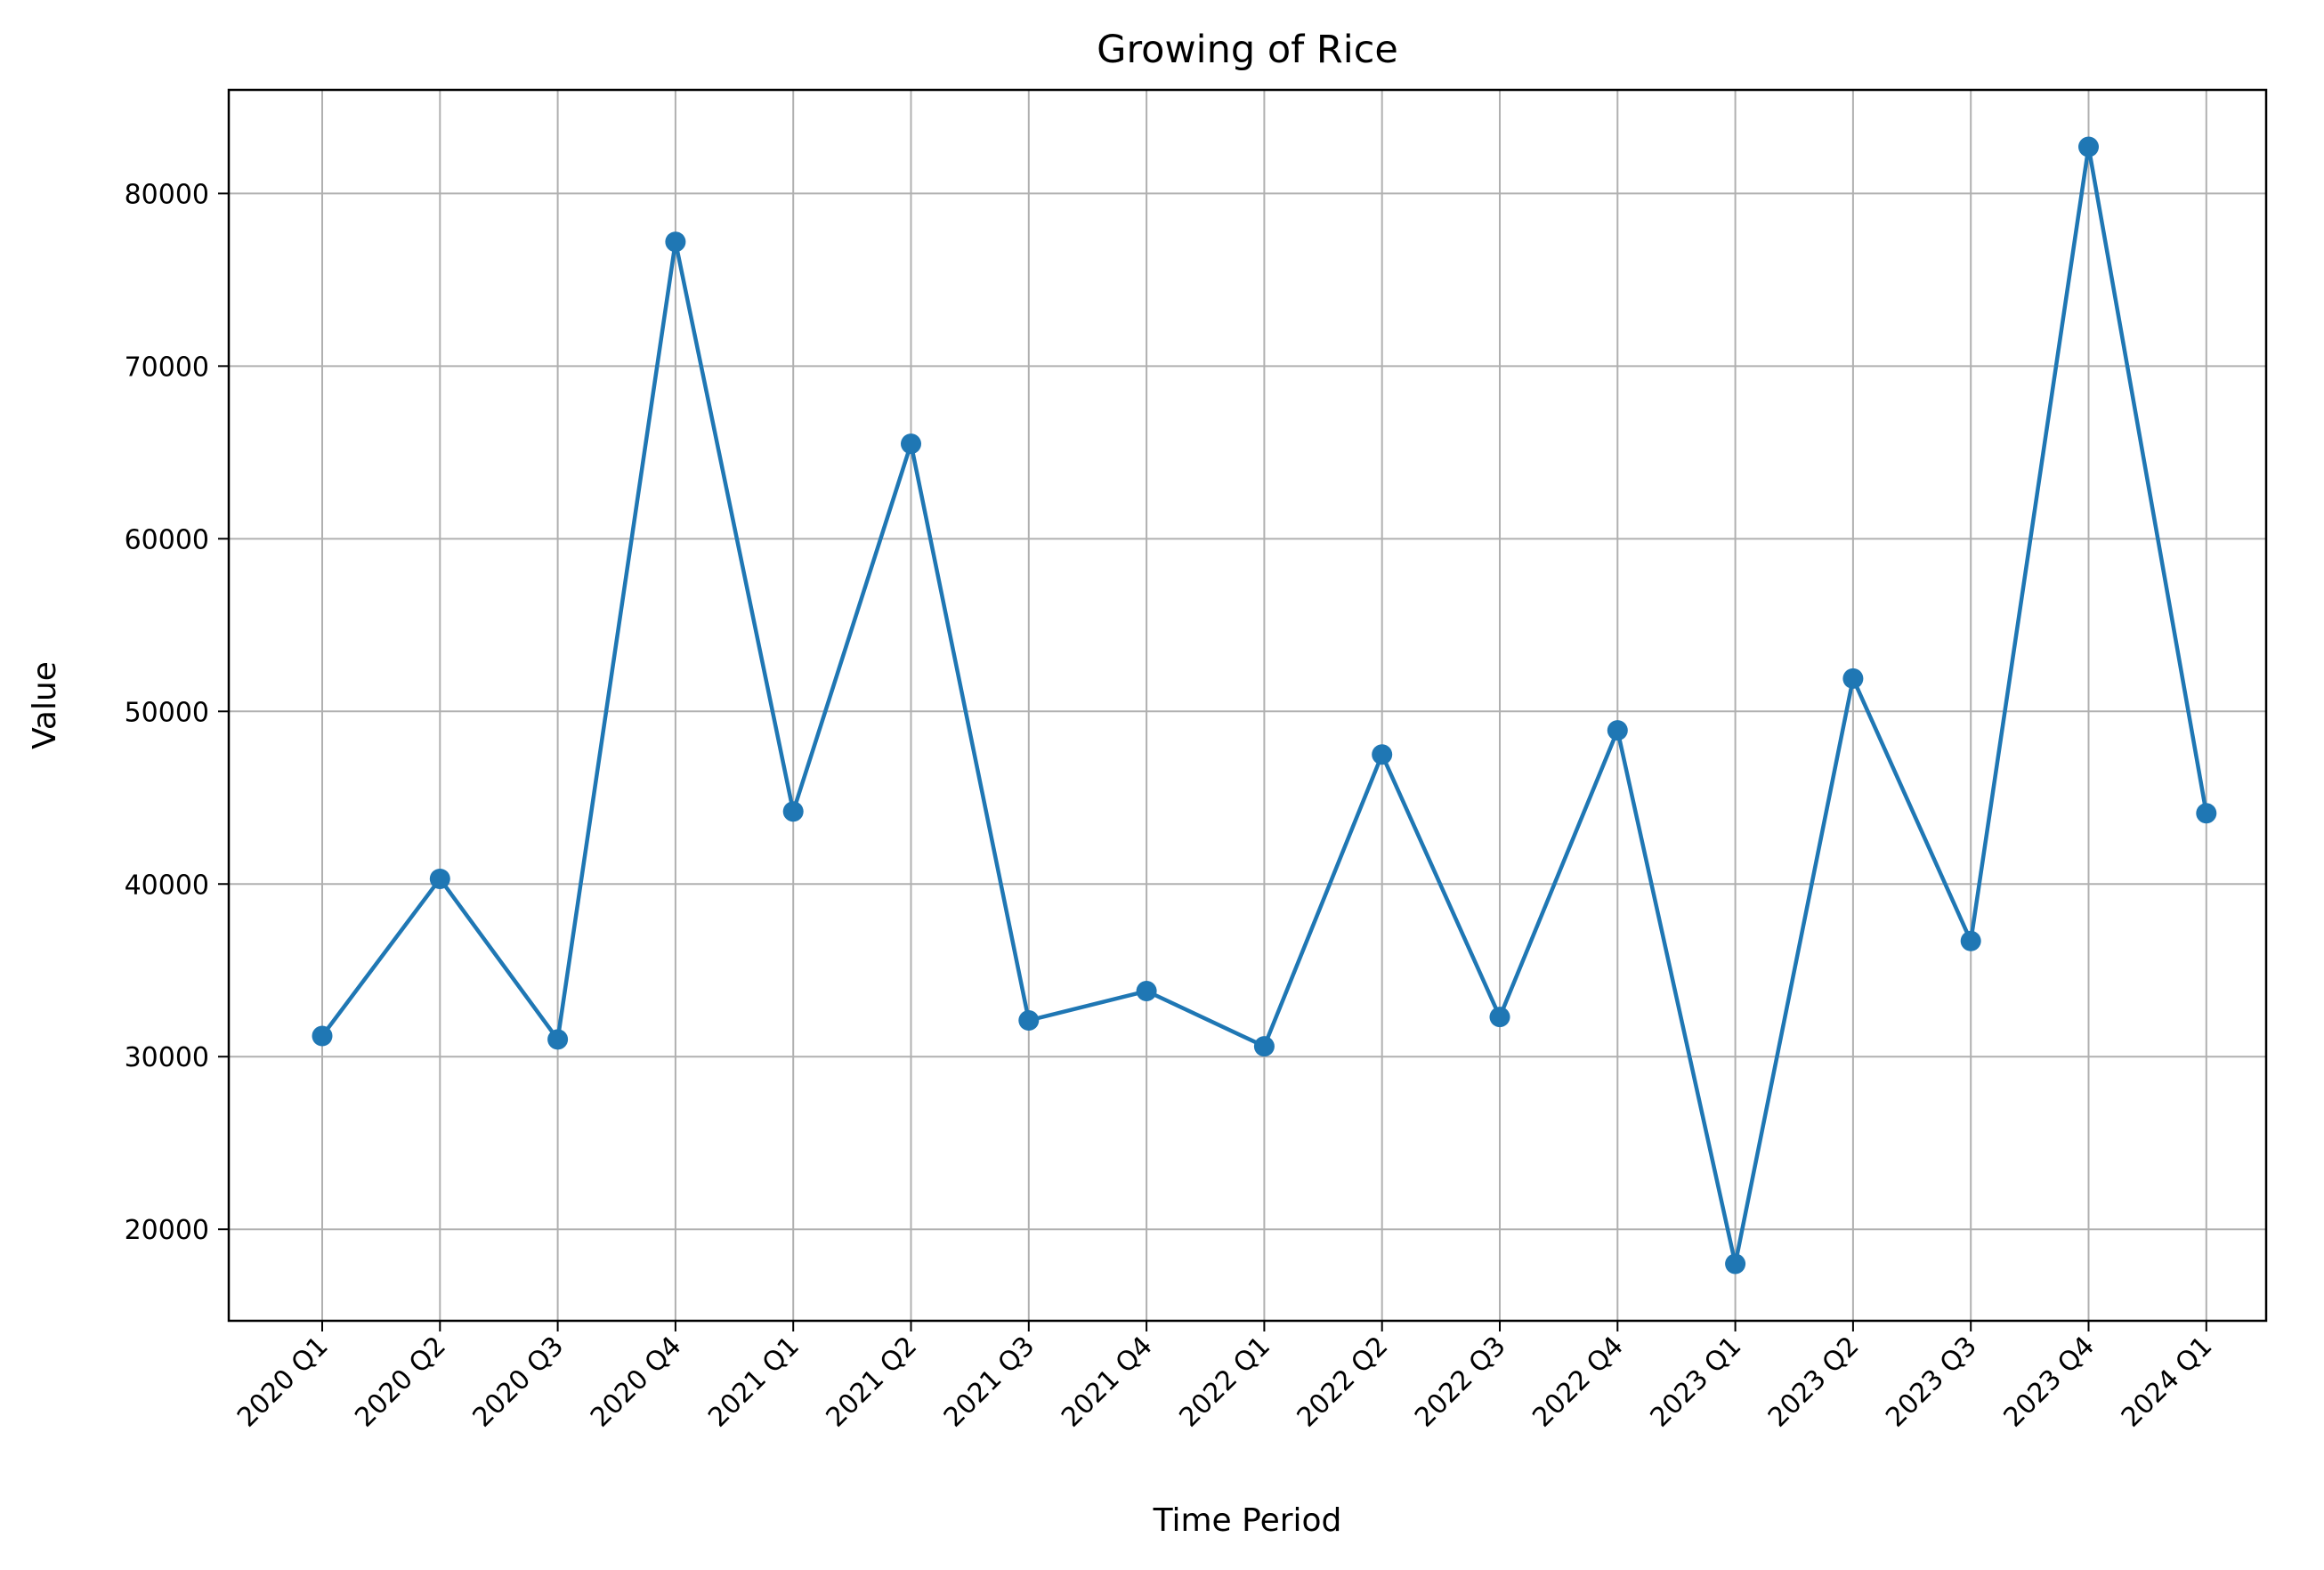 The height and width of the screenshot is (1570, 2324). I want to click on y-tick-label: 60000, so click(167, 539).